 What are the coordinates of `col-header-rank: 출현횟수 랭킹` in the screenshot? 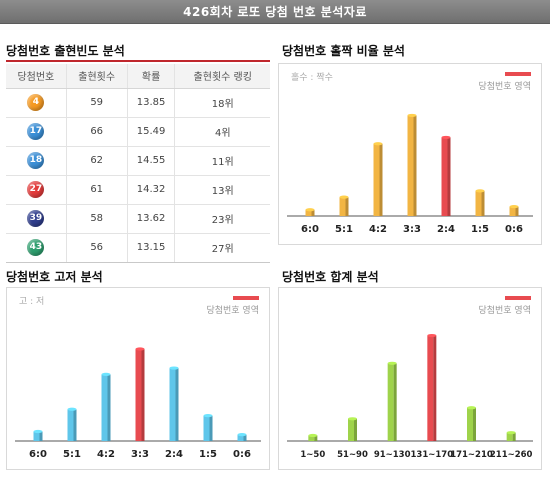 It's located at (222, 76).